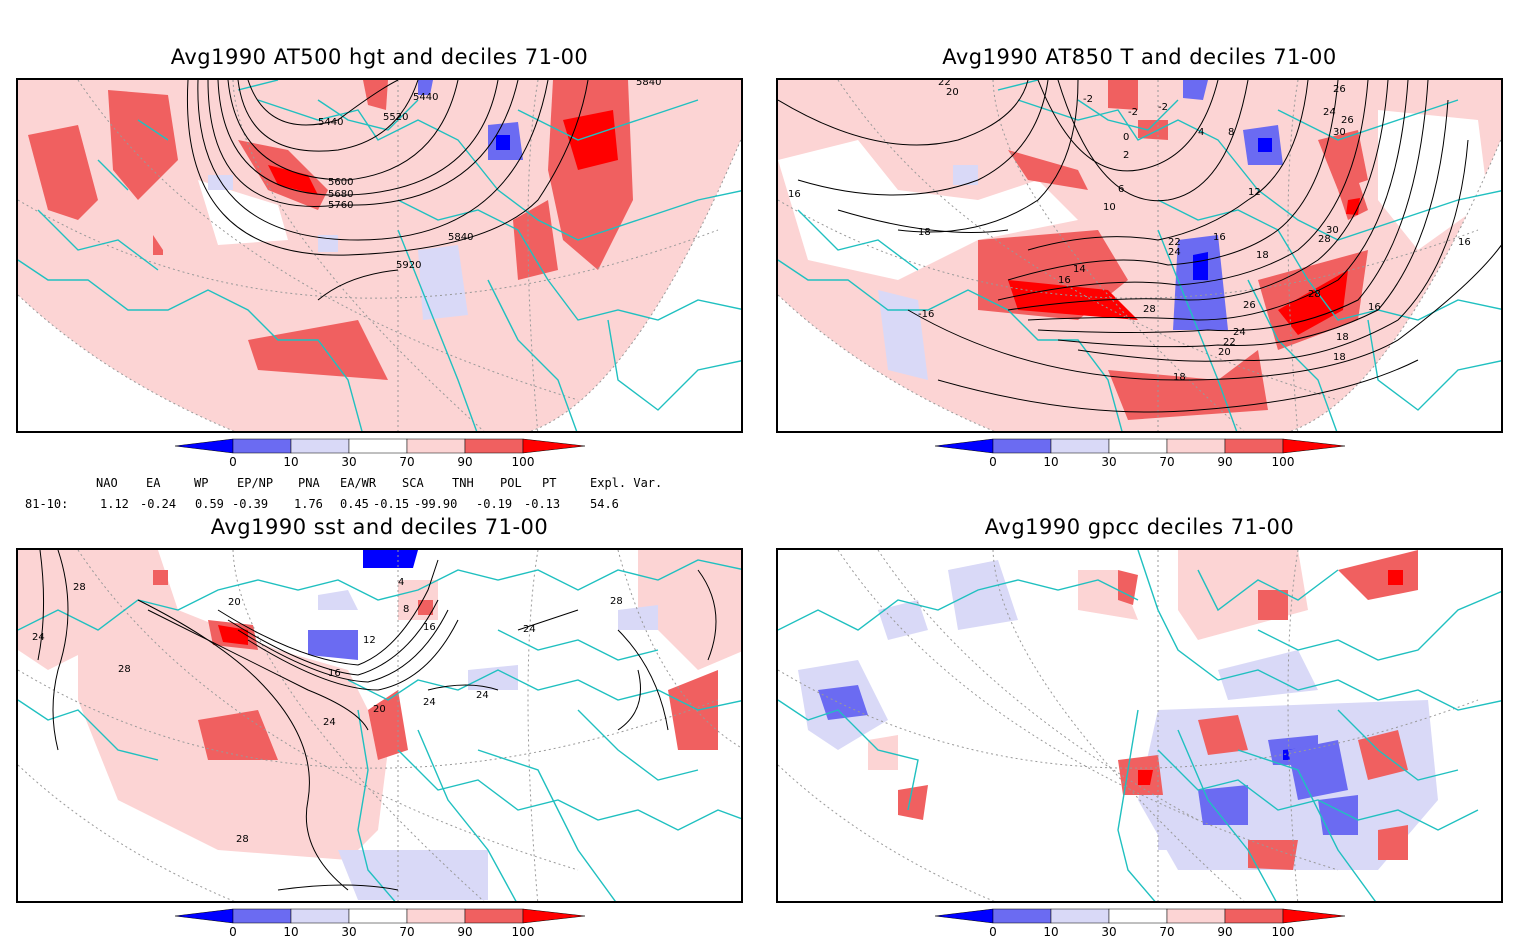 The height and width of the screenshot is (948, 1520). Describe the element at coordinates (209, 504) in the screenshot. I see `index-value: 0.59` at that location.